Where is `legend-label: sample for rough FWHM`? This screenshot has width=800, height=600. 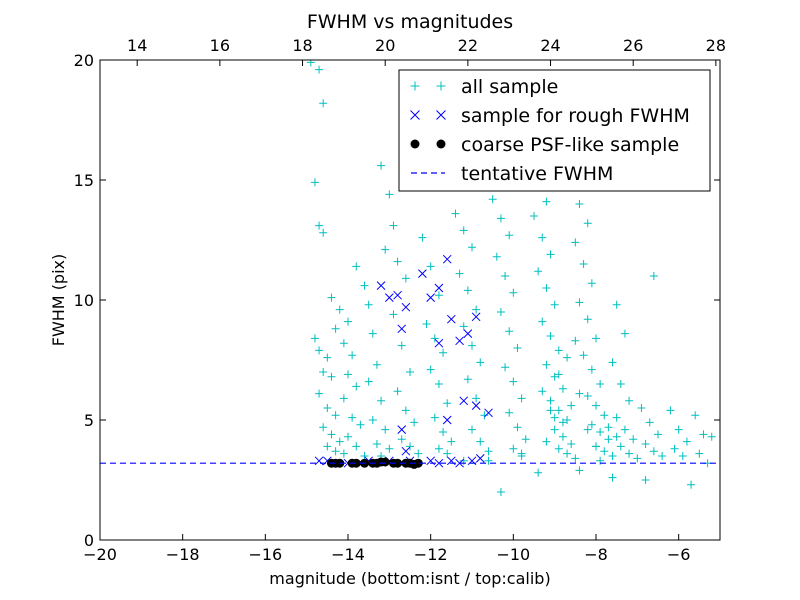
legend-label: sample for rough FWHM is located at coordinates (575, 116).